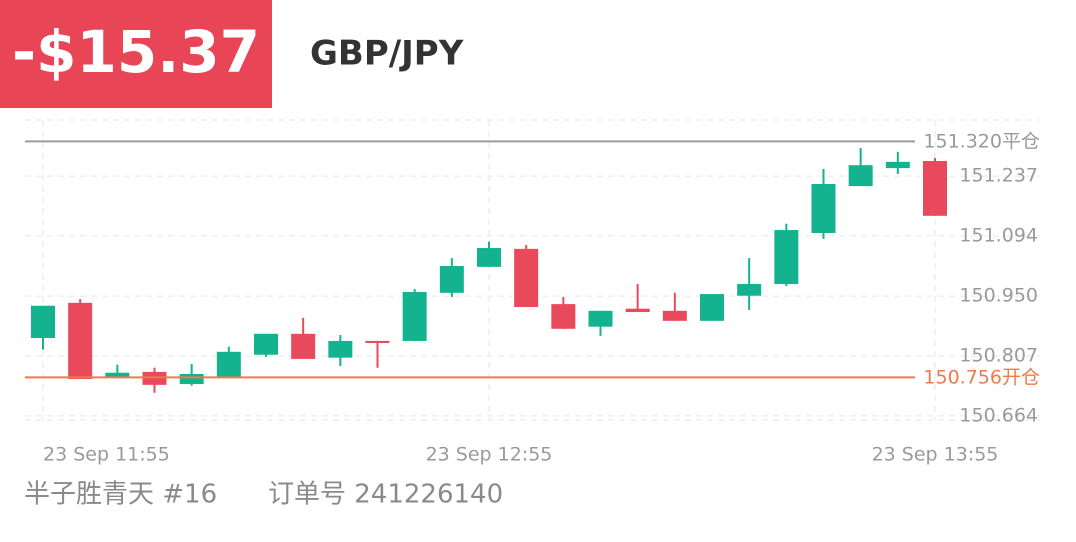 The height and width of the screenshot is (542, 1076). Describe the element at coordinates (998, 296) in the screenshot. I see `y-tick-label: 150.950` at that location.